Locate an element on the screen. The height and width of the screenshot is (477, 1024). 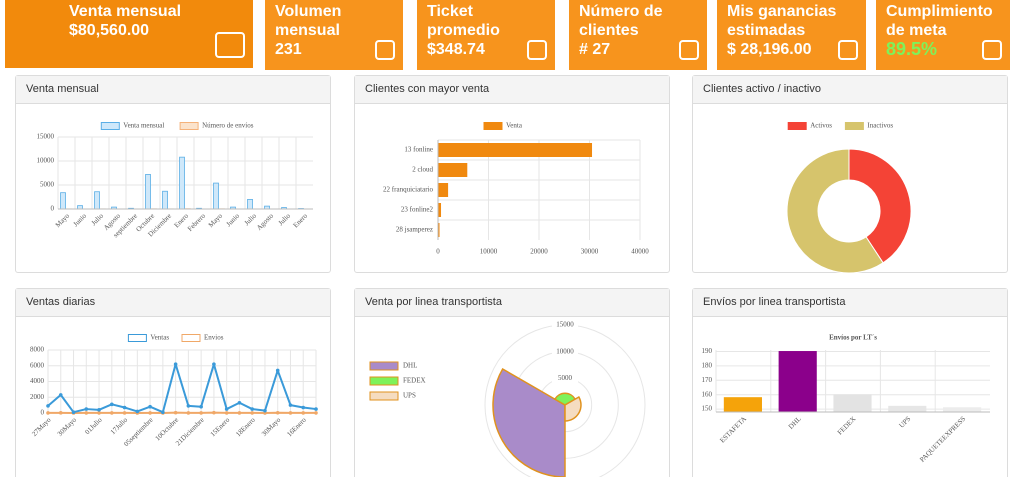
legend-label: Venta is located at coordinates (514, 126).